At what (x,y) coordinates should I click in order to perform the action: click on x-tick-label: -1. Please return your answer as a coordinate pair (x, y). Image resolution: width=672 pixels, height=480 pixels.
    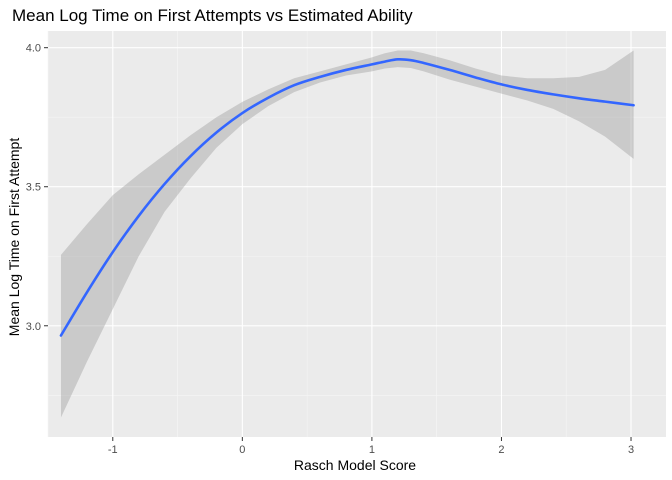
    Looking at the image, I should click on (113, 450).